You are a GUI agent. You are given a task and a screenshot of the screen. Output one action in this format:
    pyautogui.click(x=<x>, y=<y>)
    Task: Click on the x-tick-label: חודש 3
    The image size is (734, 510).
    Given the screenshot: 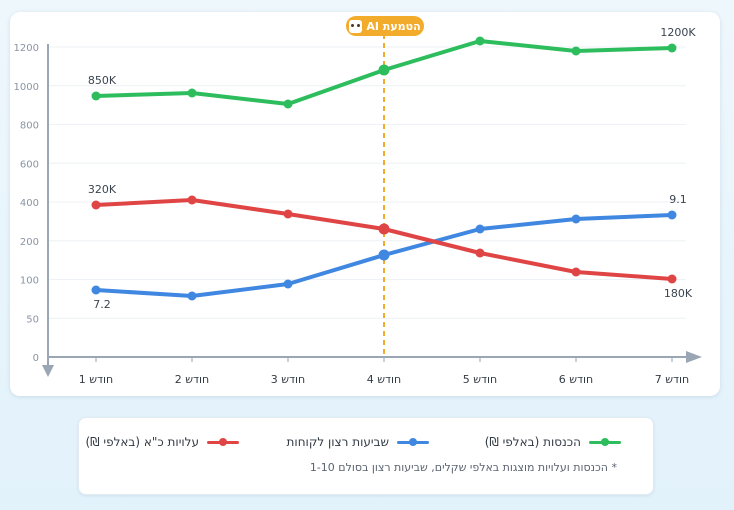 What is the action you would take?
    pyautogui.click(x=288, y=379)
    